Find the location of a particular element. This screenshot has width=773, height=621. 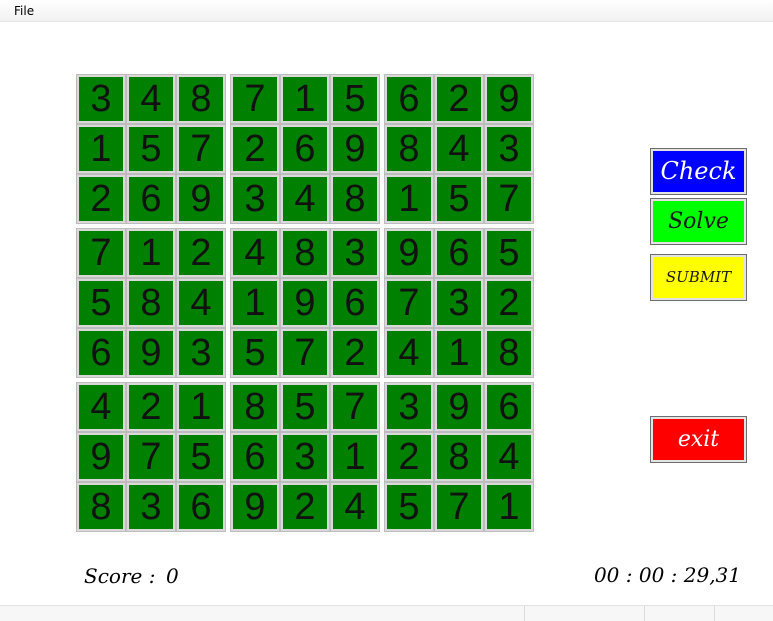

status-bar is located at coordinates (386, 613).